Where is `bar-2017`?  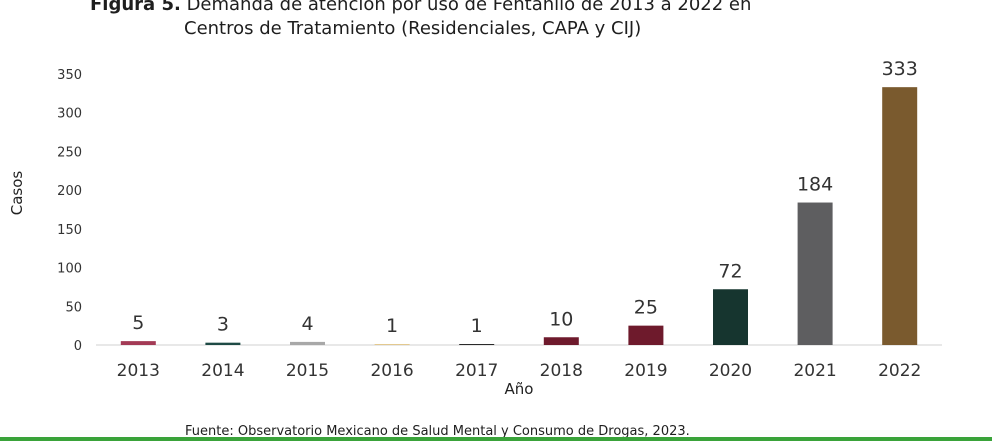
bar-2017 is located at coordinates (477, 344).